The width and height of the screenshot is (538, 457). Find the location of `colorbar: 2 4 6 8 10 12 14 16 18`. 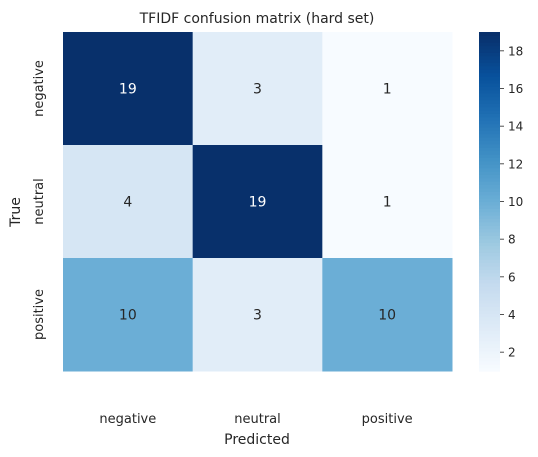

colorbar: 2 4 6 8 10 12 14 16 18 is located at coordinates (501, 202).